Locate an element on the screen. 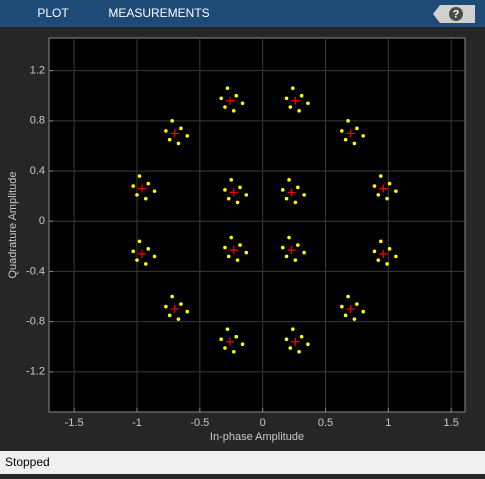 Image resolution: width=485 pixels, height=479 pixels. toolbar is located at coordinates (242, 13).